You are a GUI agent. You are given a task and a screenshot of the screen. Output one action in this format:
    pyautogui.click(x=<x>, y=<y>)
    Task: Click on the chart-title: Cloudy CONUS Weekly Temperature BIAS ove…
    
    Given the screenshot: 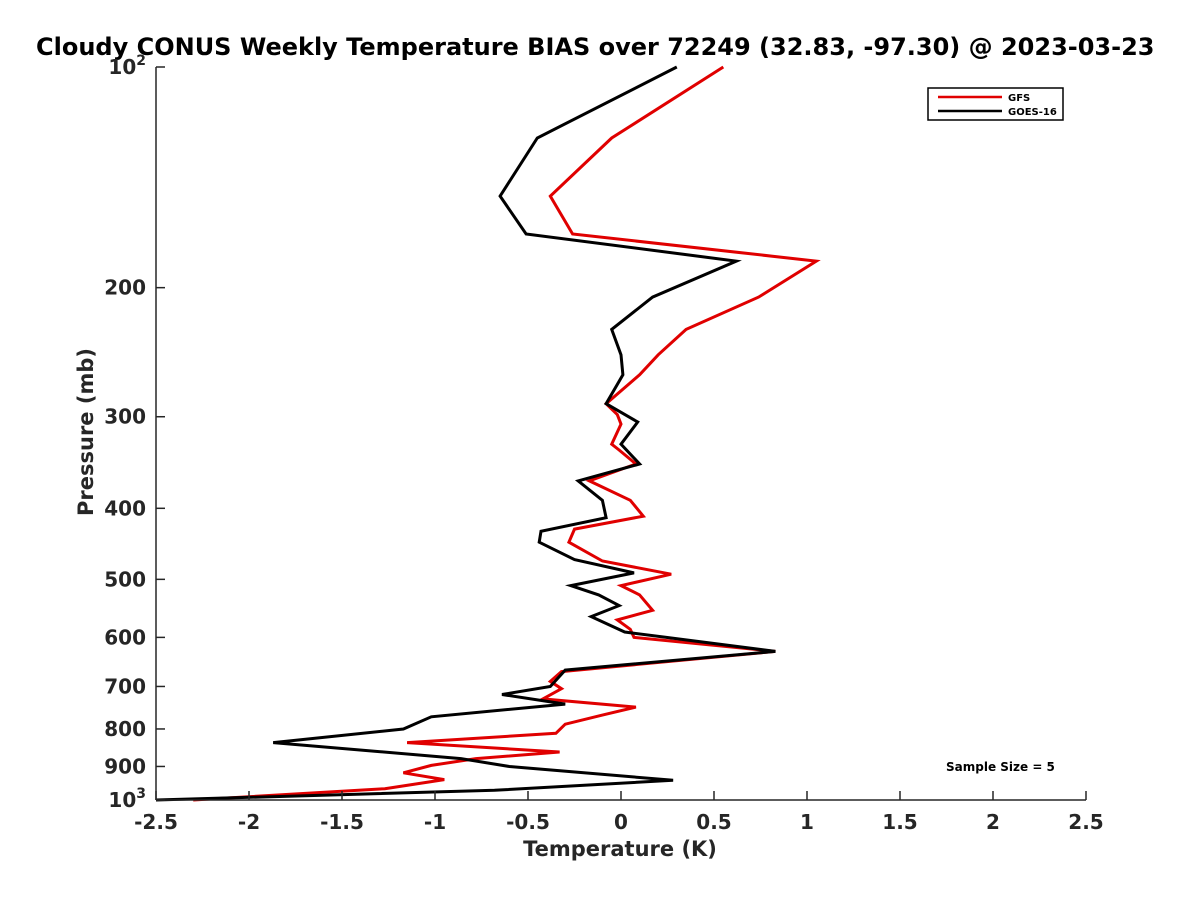 What is the action you would take?
    pyautogui.click(x=595, y=47)
    